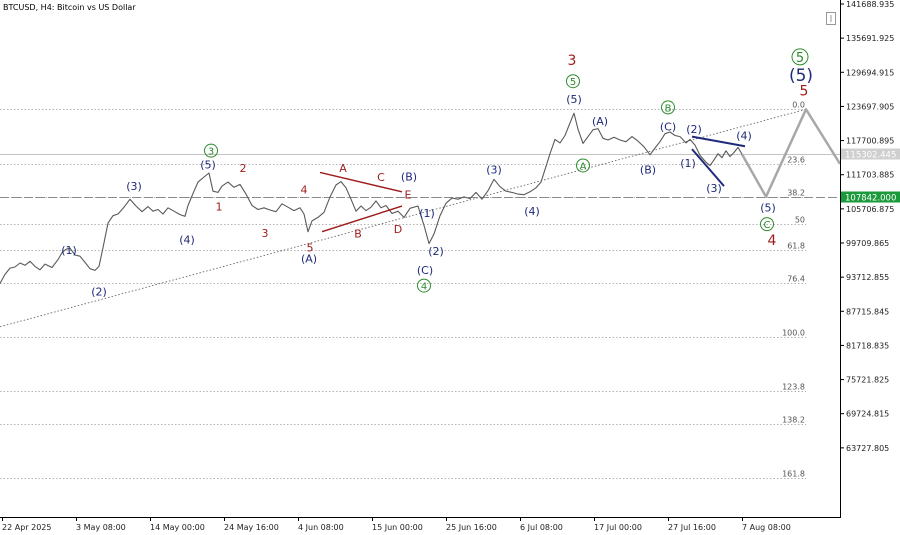 Image resolution: width=900 pixels, height=535 pixels. I want to click on y-tick-label: 93712.855, so click(867, 277).